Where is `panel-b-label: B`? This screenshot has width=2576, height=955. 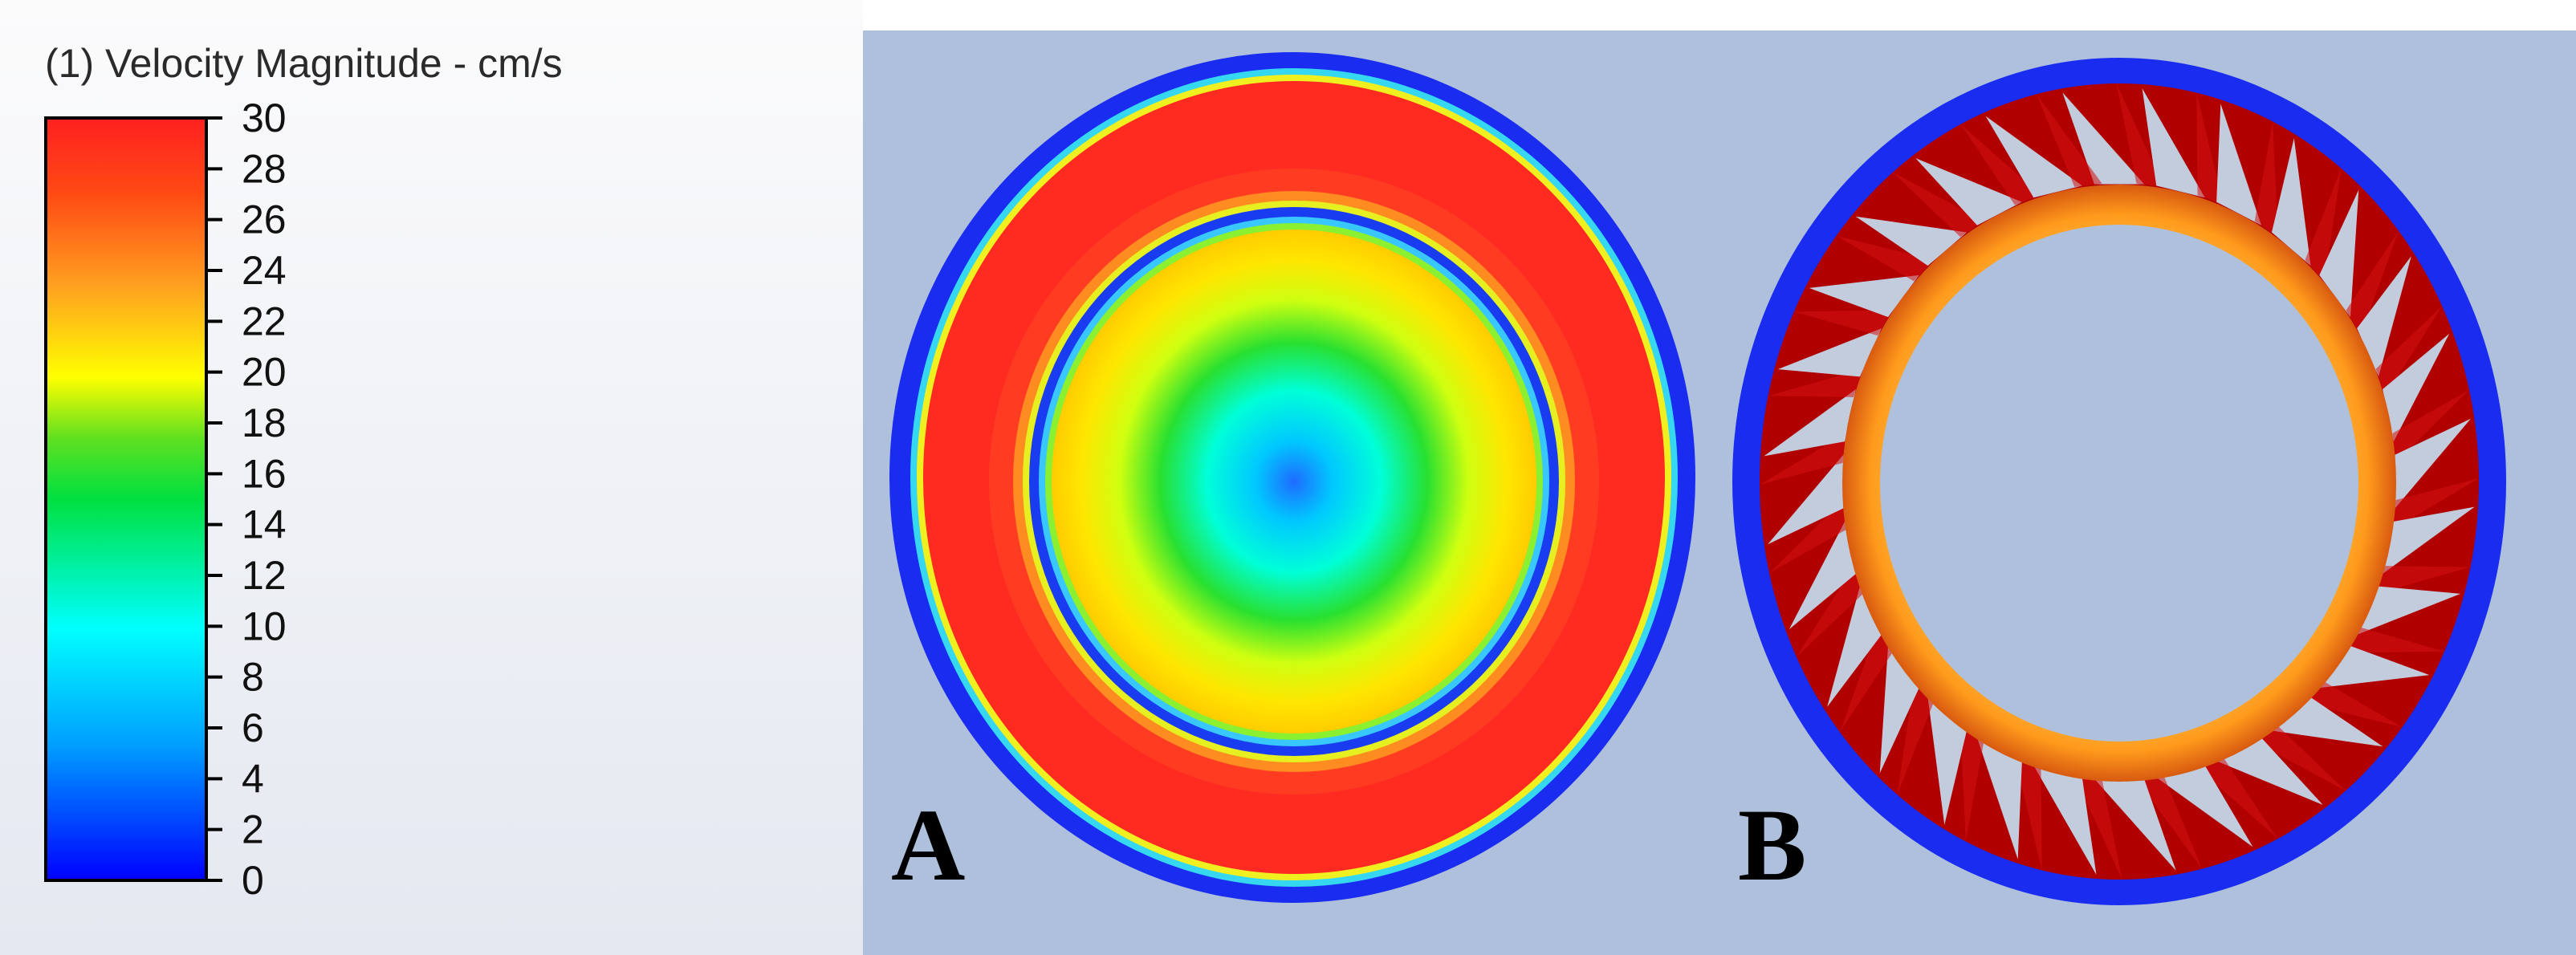 panel-b-label: B is located at coordinates (1772, 845).